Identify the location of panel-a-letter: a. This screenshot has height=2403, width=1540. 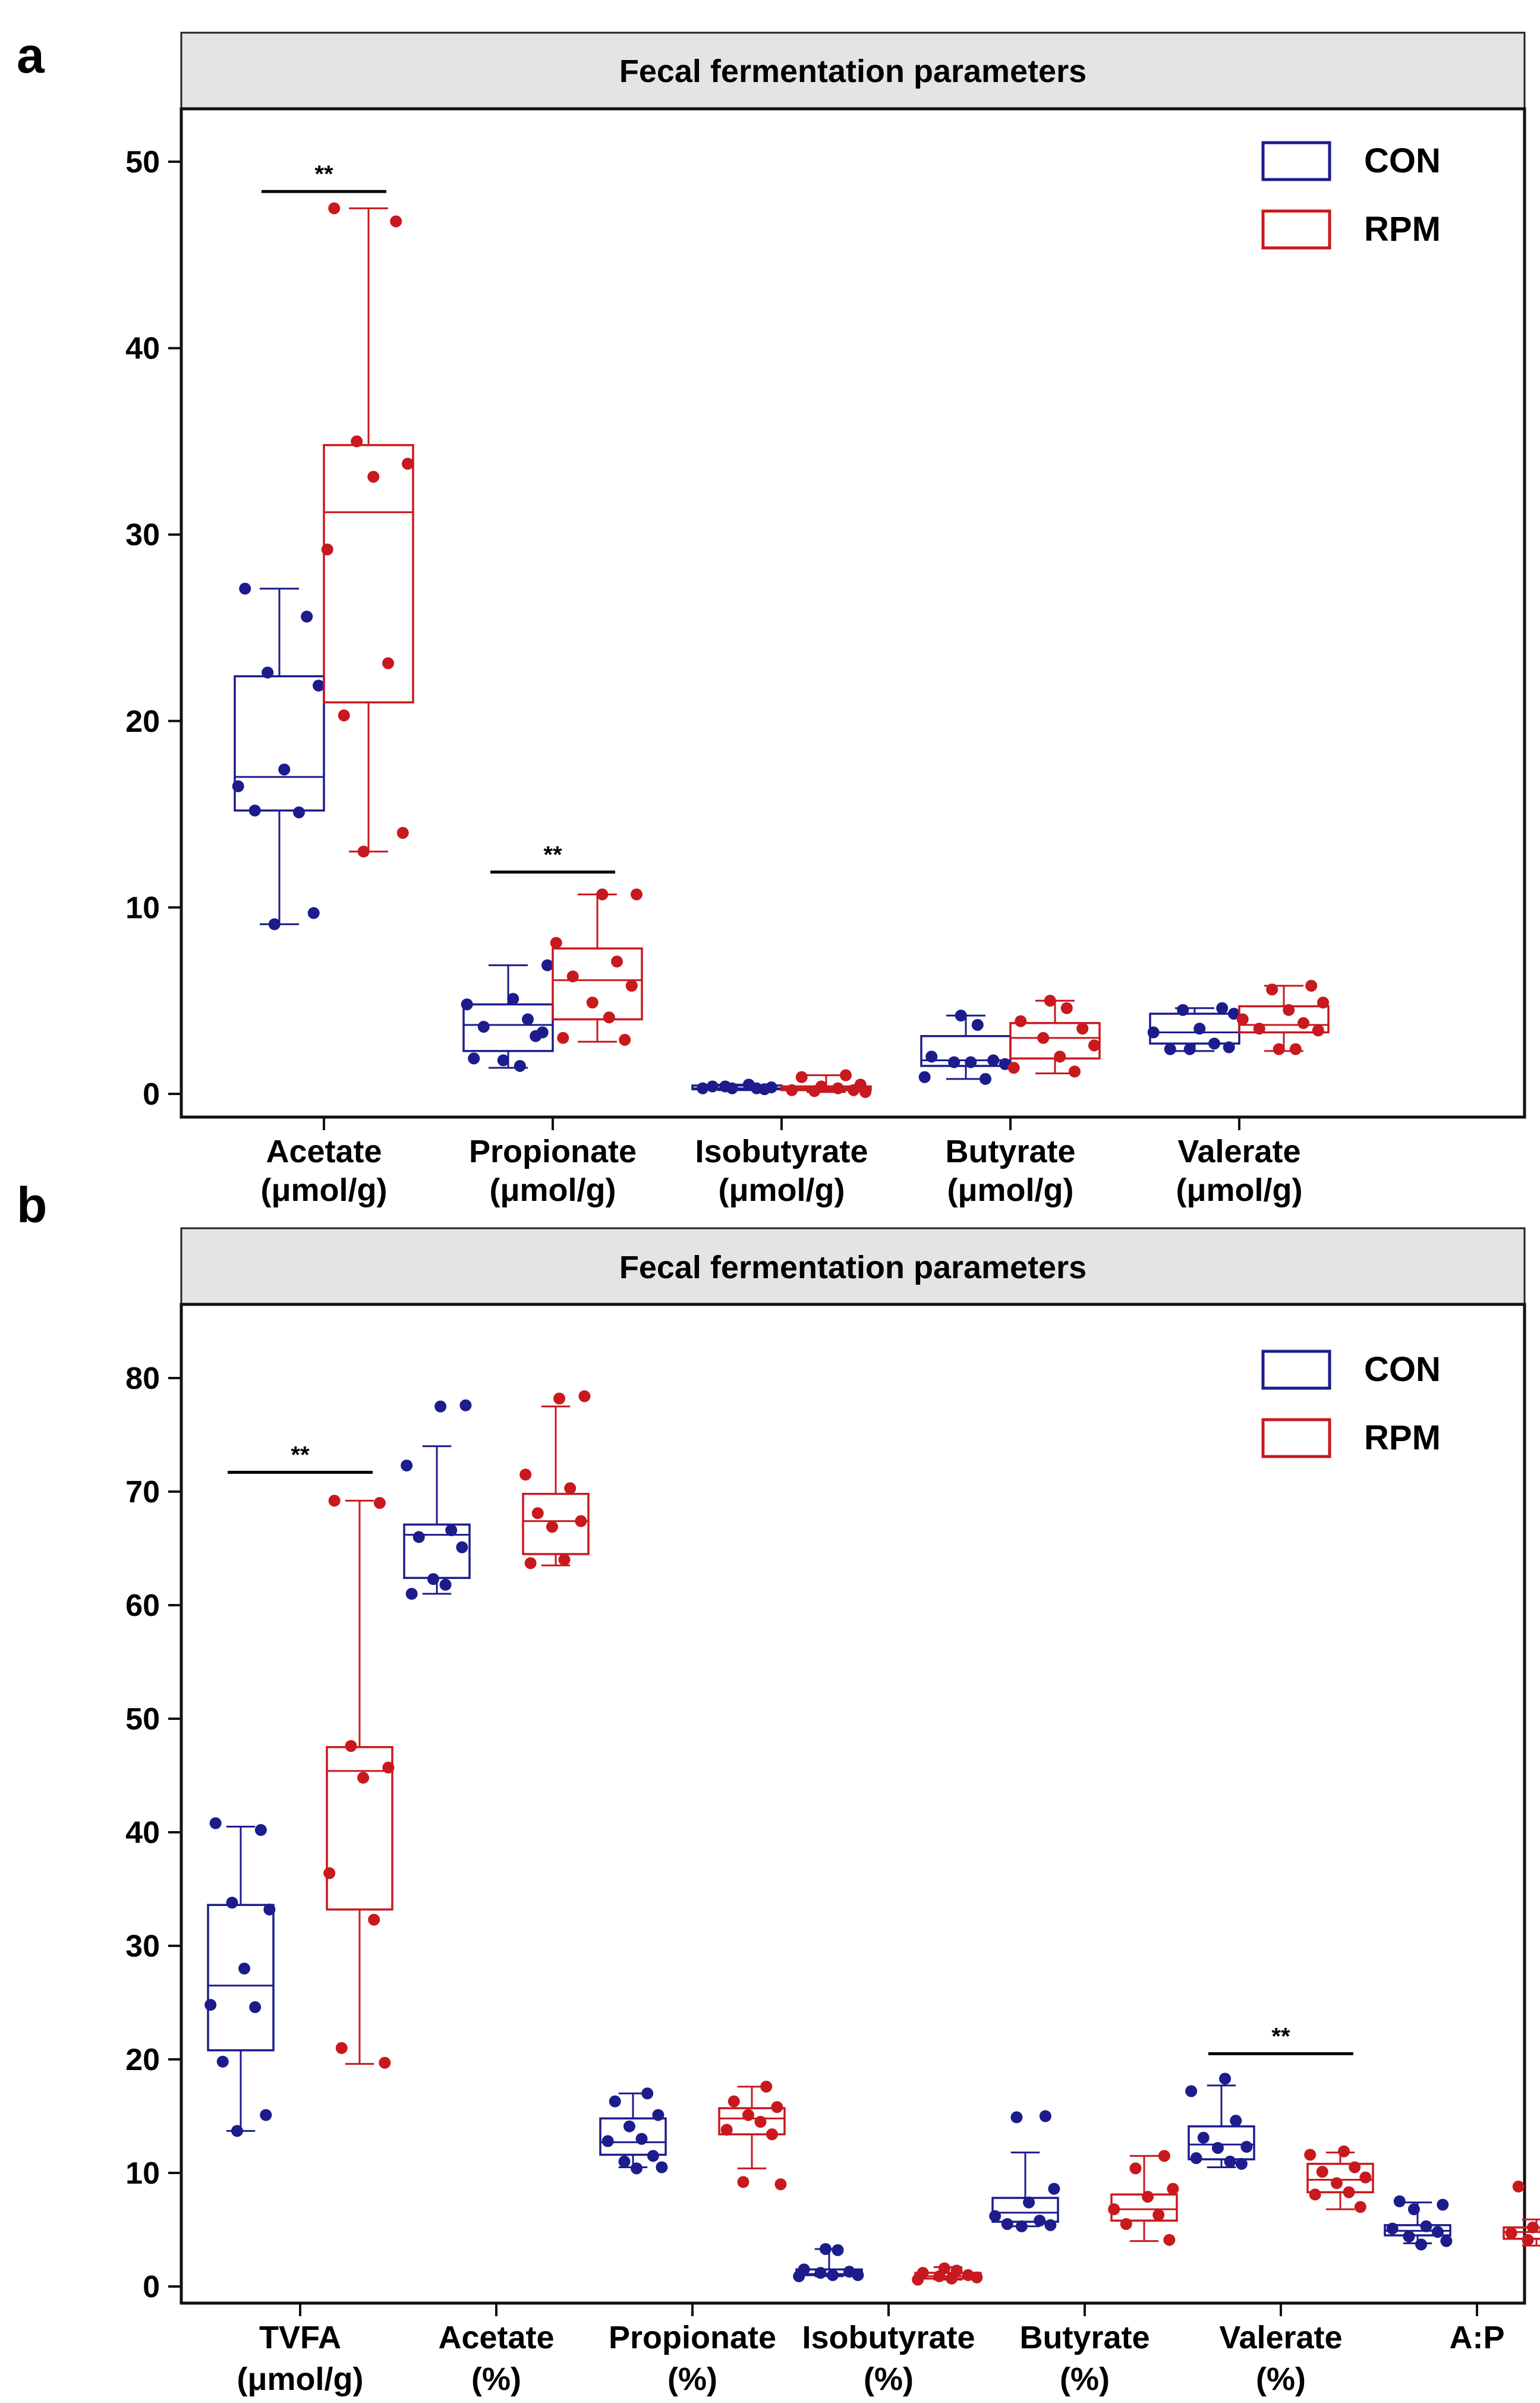
(31, 55).